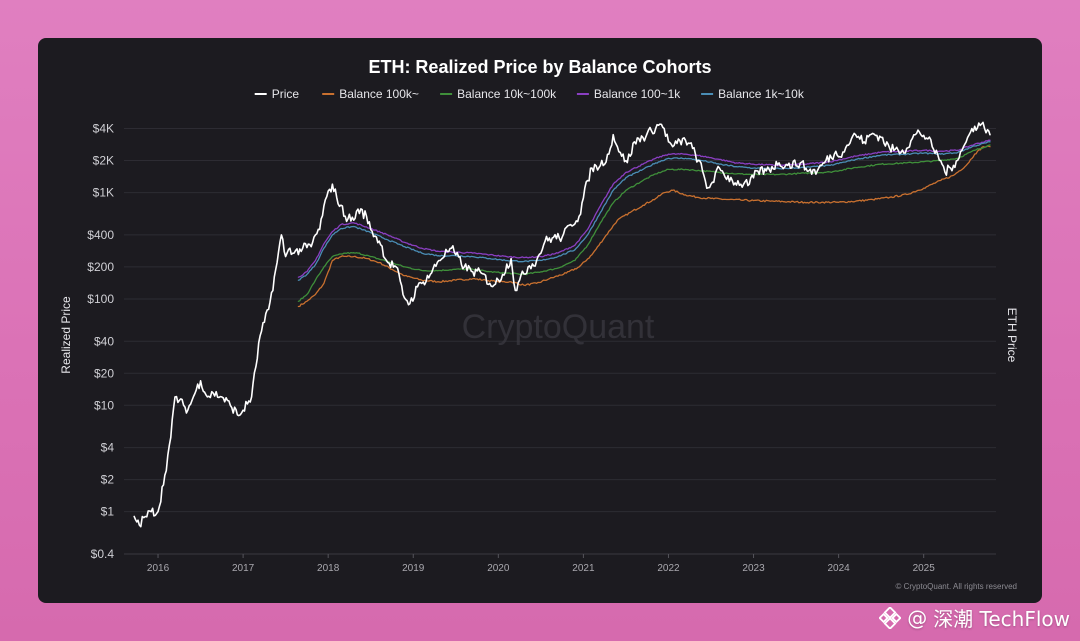  What do you see at coordinates (507, 94) in the screenshot?
I see `legend-label: Balance 10k~100k` at bounding box center [507, 94].